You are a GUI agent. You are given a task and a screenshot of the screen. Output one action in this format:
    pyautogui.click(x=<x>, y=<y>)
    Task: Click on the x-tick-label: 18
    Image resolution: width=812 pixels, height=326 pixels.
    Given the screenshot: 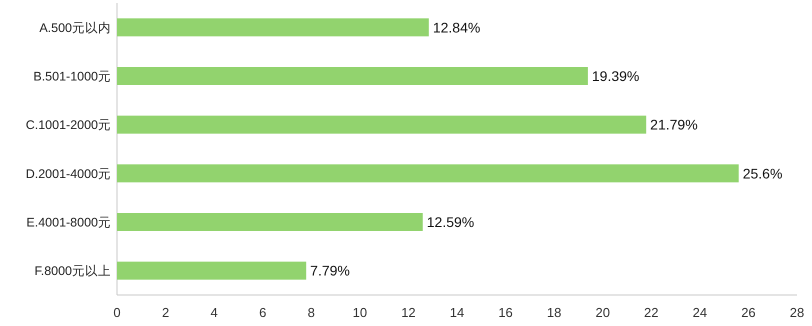 What is the action you would take?
    pyautogui.click(x=554, y=312)
    